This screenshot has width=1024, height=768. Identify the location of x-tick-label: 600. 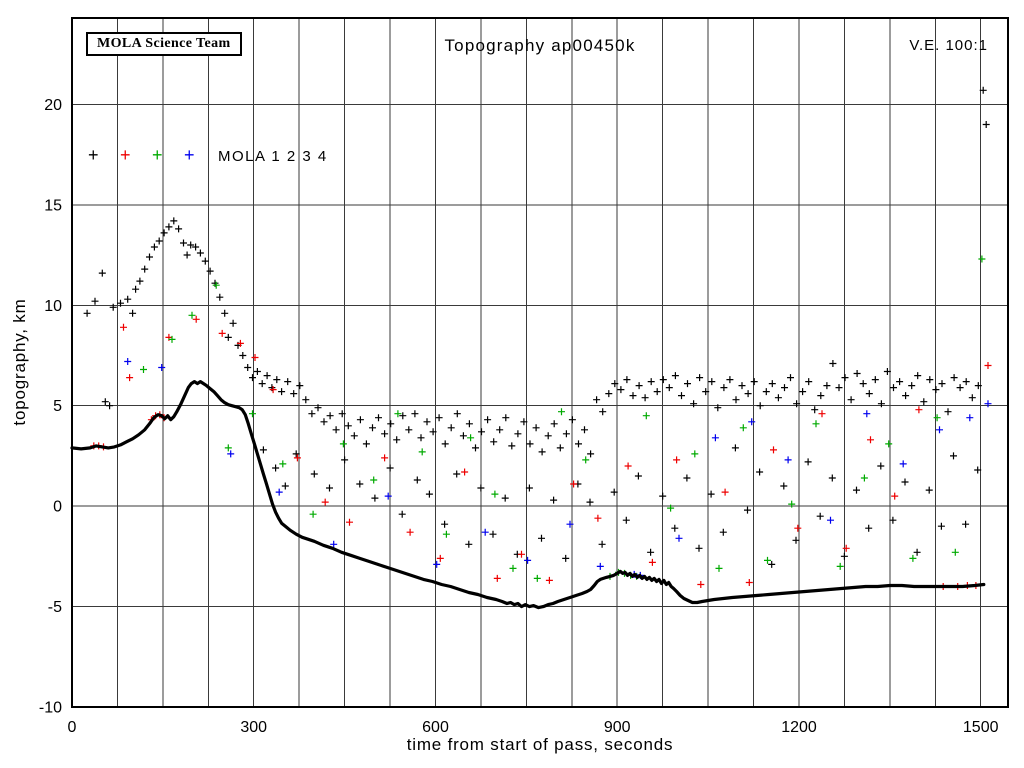
(435, 727).